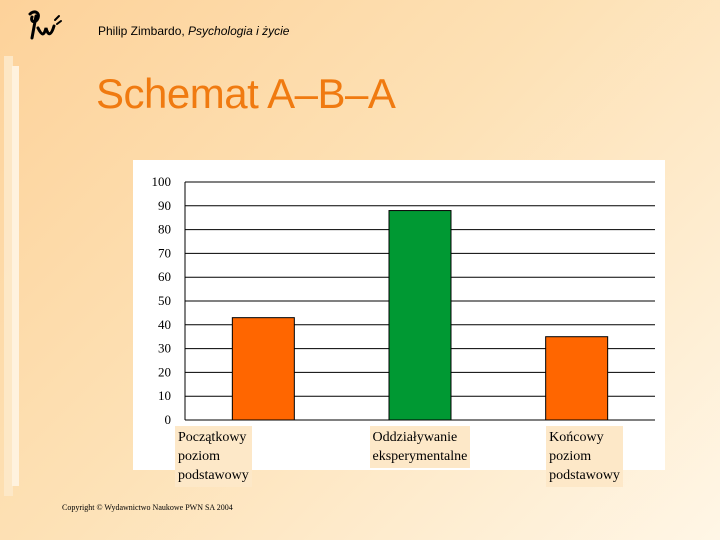 The height and width of the screenshot is (540, 720). Describe the element at coordinates (164, 348) in the screenshot. I see `y-tick-label: 30` at that location.